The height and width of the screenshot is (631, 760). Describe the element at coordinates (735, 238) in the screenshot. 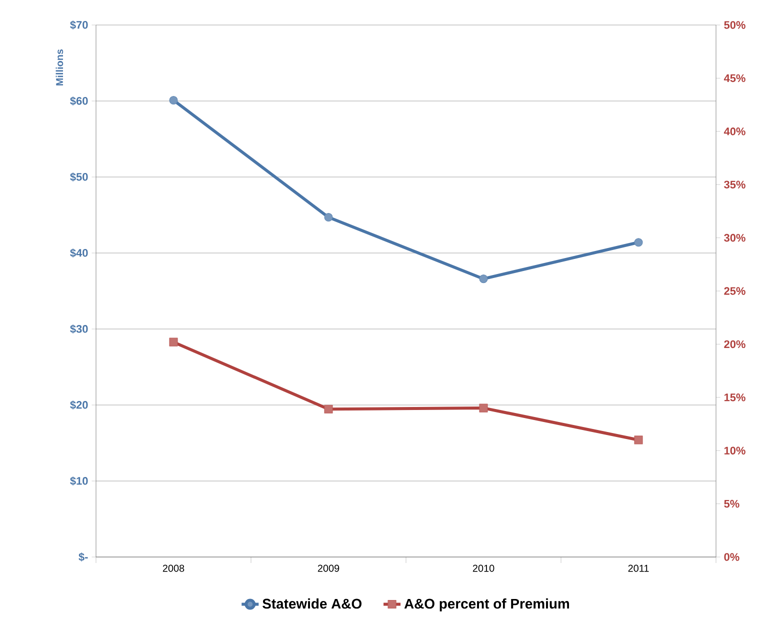

I see `y2-tick-label: 30%` at that location.